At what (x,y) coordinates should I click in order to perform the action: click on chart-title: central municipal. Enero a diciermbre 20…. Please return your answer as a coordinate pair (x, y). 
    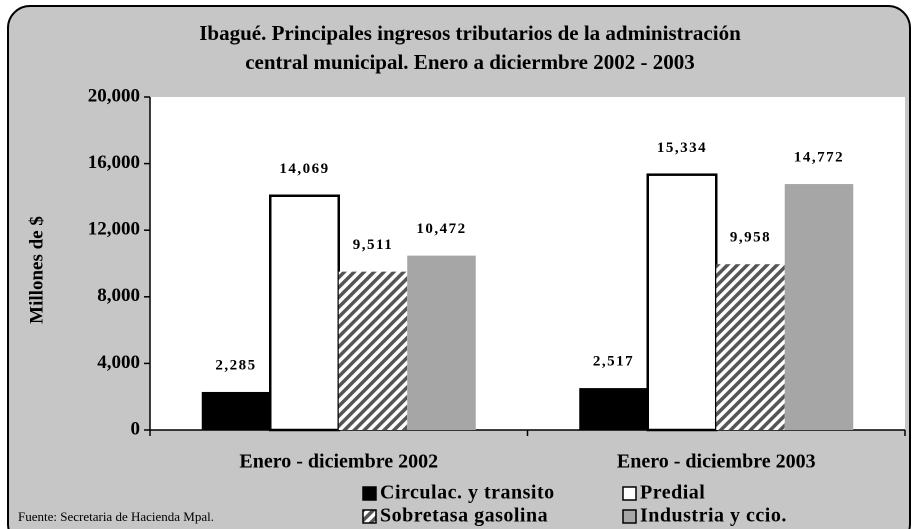
    Looking at the image, I should click on (470, 62).